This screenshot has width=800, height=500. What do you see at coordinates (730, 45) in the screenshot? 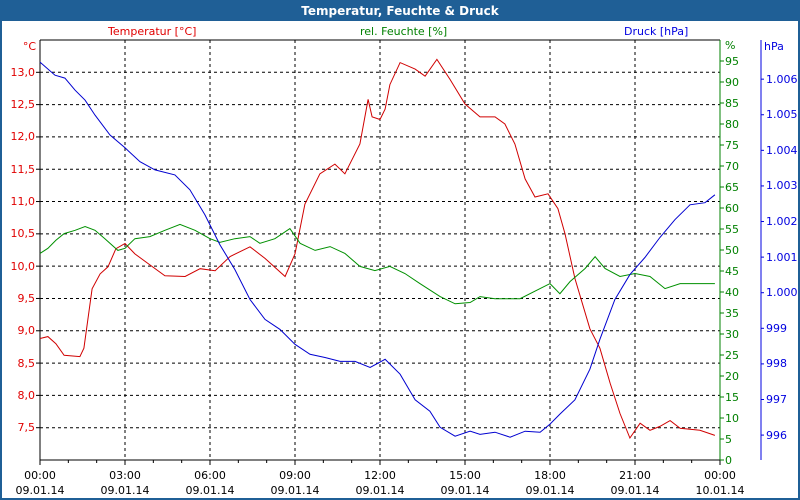
I see `humidity-unit-label: %` at bounding box center [730, 45].